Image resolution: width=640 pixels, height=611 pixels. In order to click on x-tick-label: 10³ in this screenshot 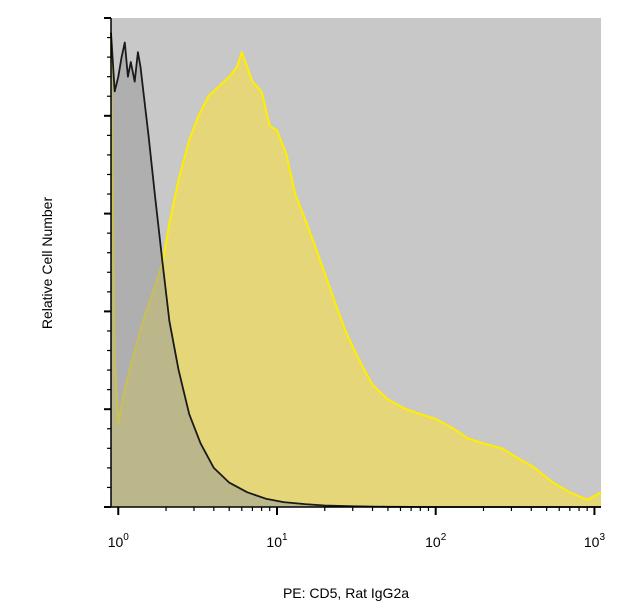, I will do `click(595, 541)`.